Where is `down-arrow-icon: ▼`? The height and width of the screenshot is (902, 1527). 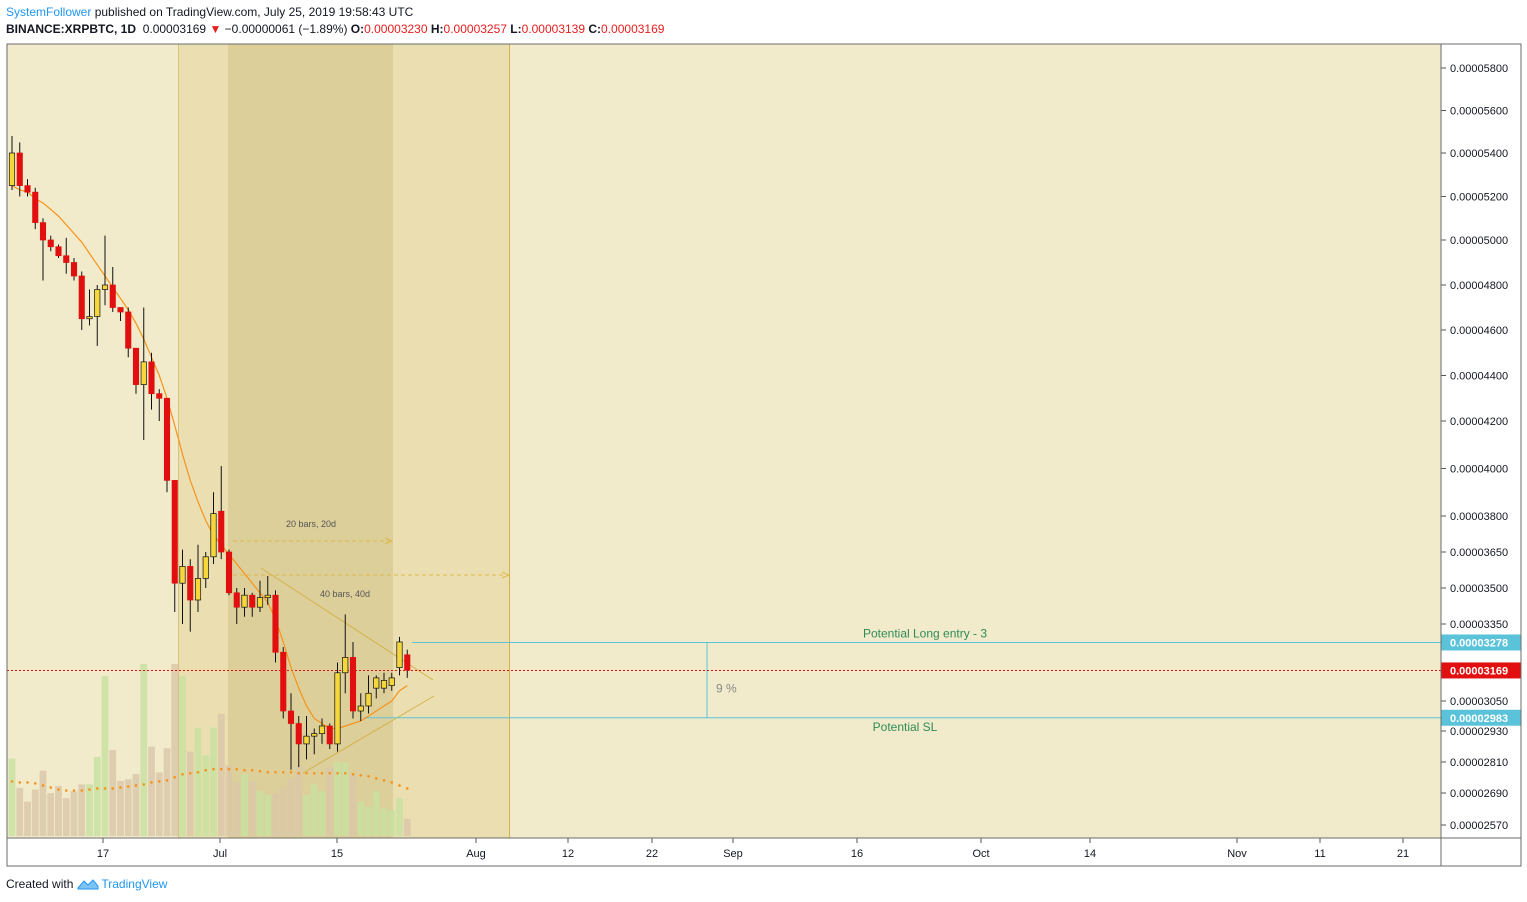
down-arrow-icon: ▼ is located at coordinates (215, 29).